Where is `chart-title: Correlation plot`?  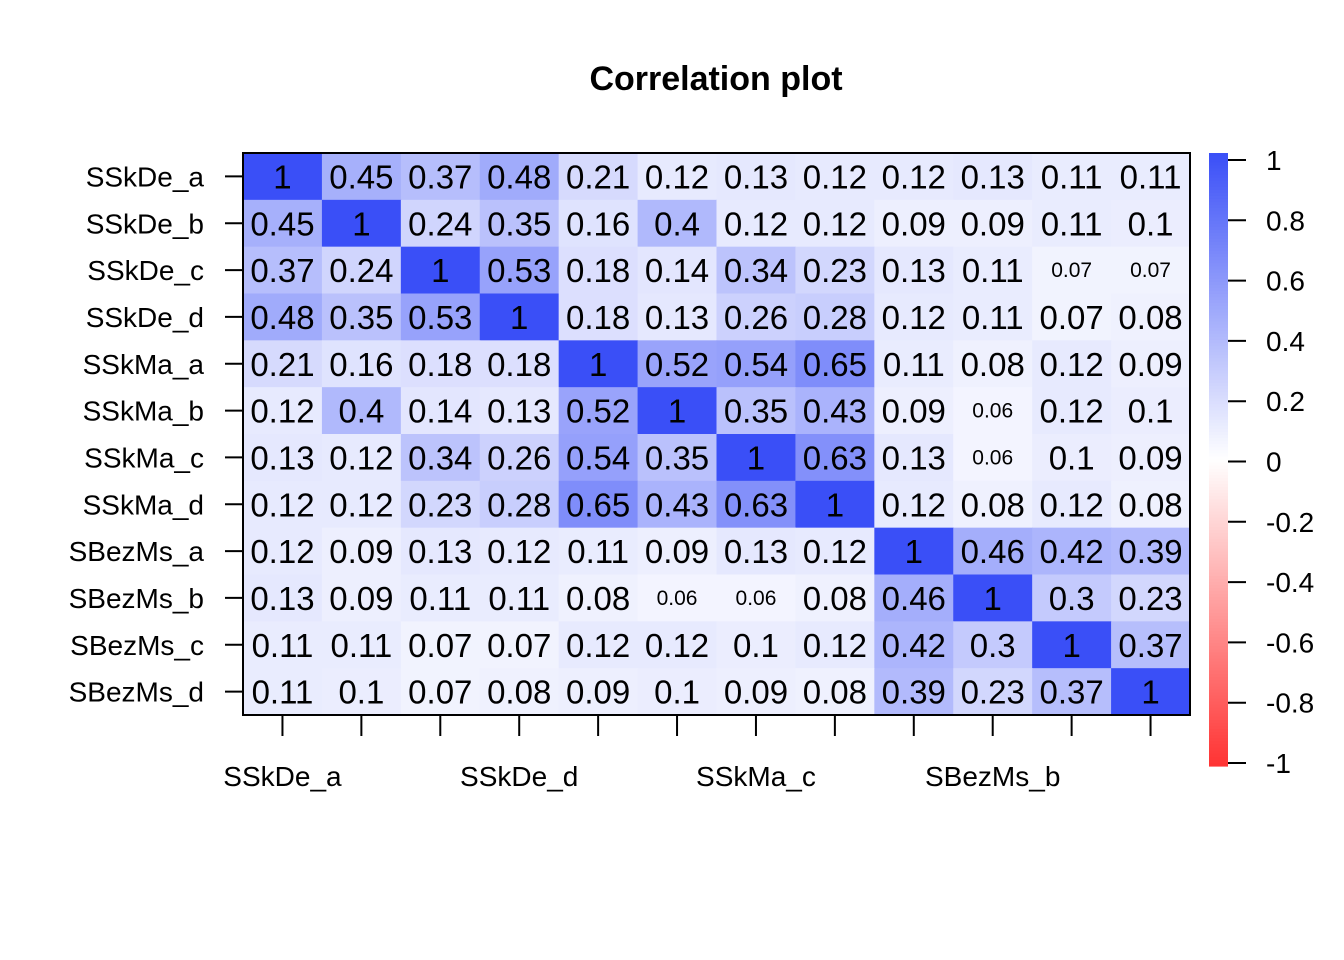 chart-title: Correlation plot is located at coordinates (715, 79).